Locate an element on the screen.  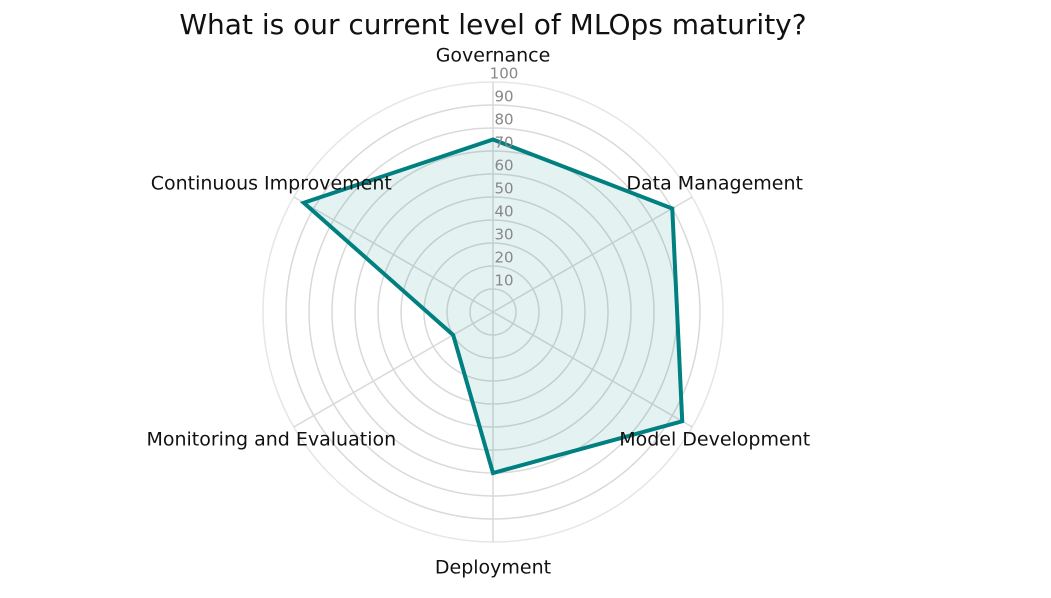
r-tick-label: 30 is located at coordinates (503, 235).